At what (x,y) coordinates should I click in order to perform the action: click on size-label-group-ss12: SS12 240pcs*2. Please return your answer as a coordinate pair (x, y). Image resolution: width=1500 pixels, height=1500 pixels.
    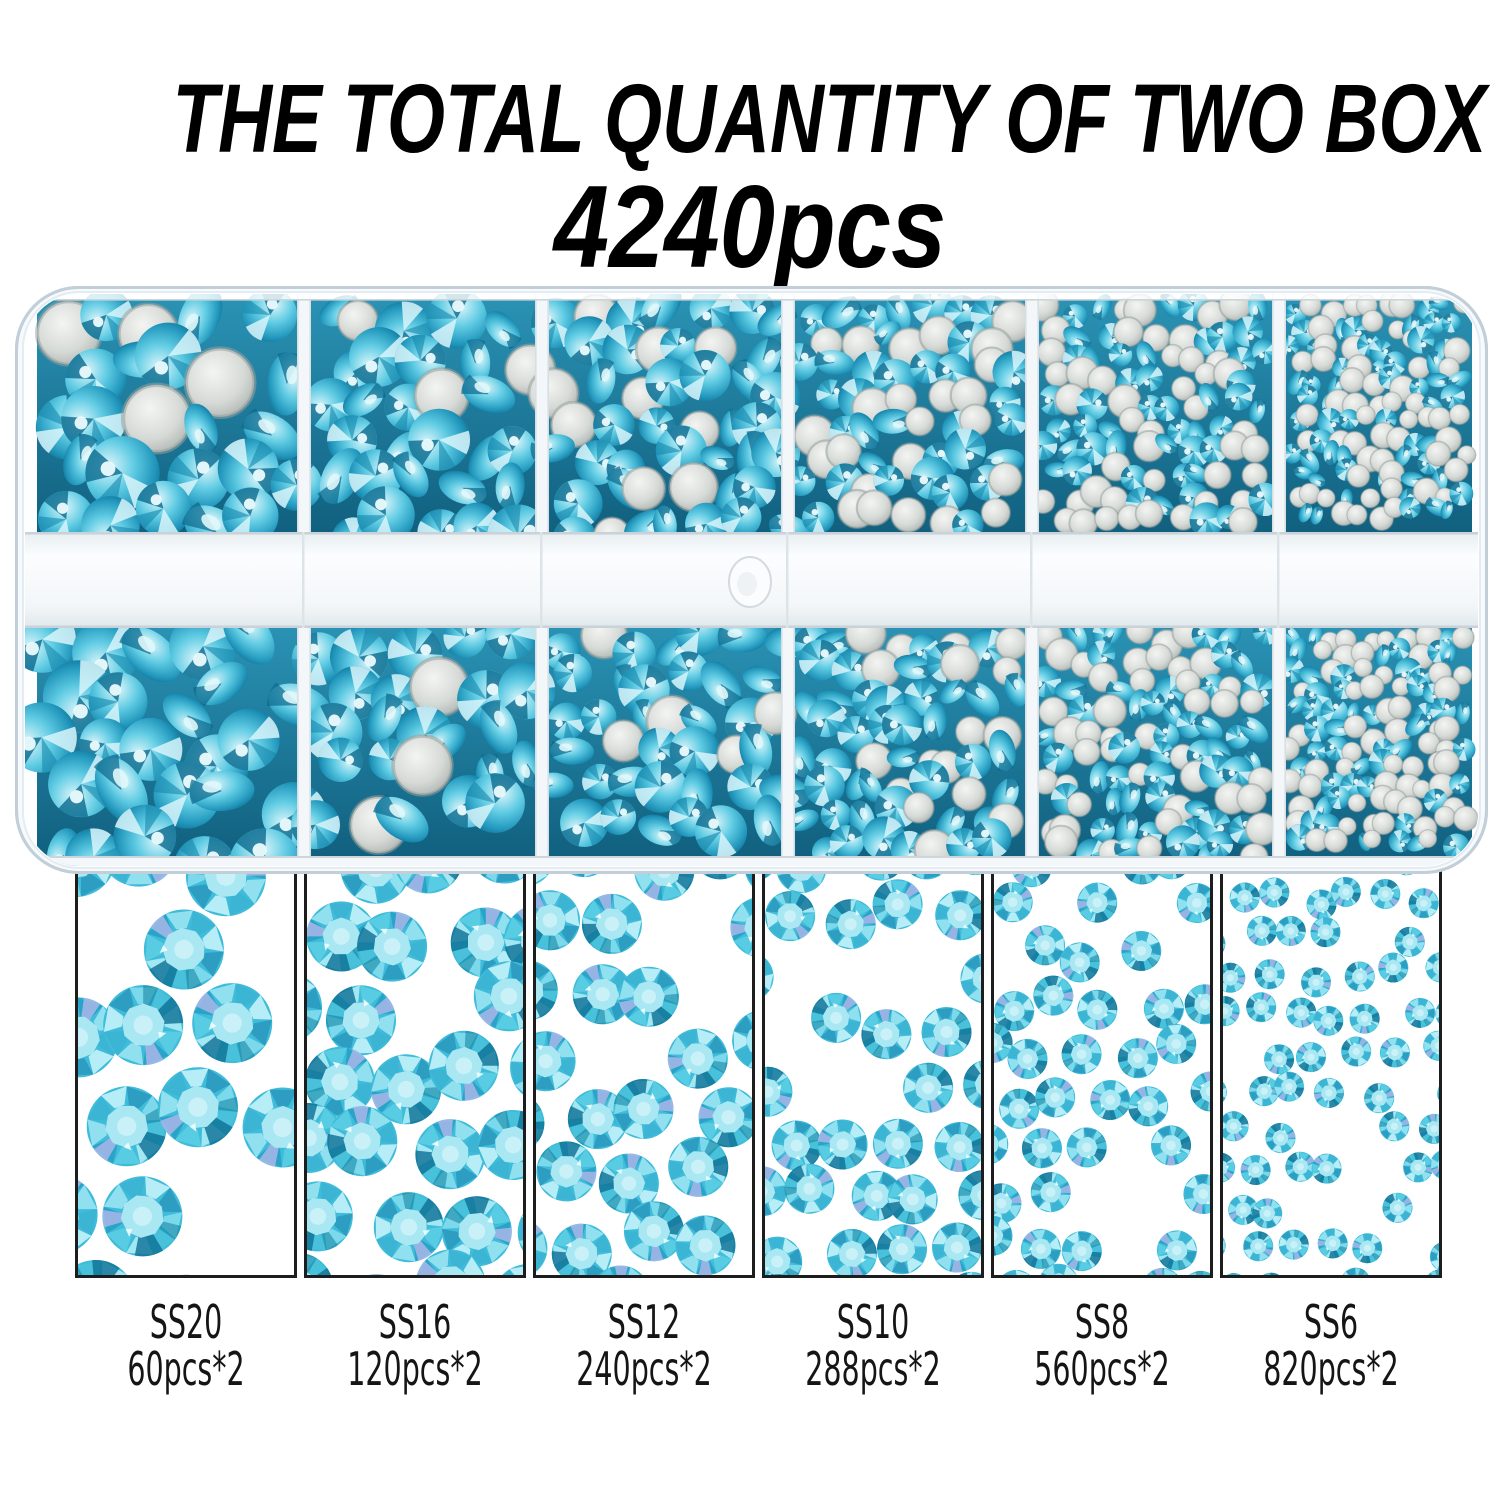
    Looking at the image, I should click on (644, 1346).